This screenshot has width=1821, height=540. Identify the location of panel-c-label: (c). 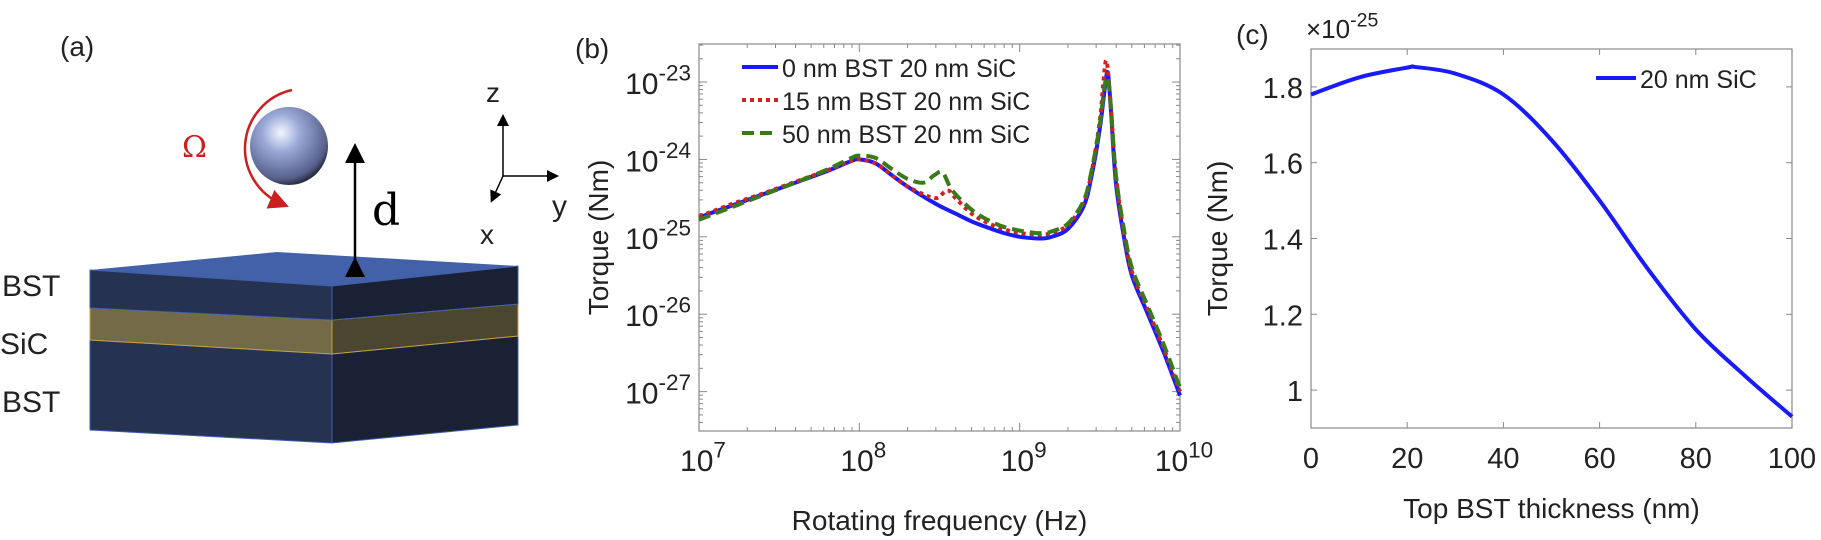
(1252, 34).